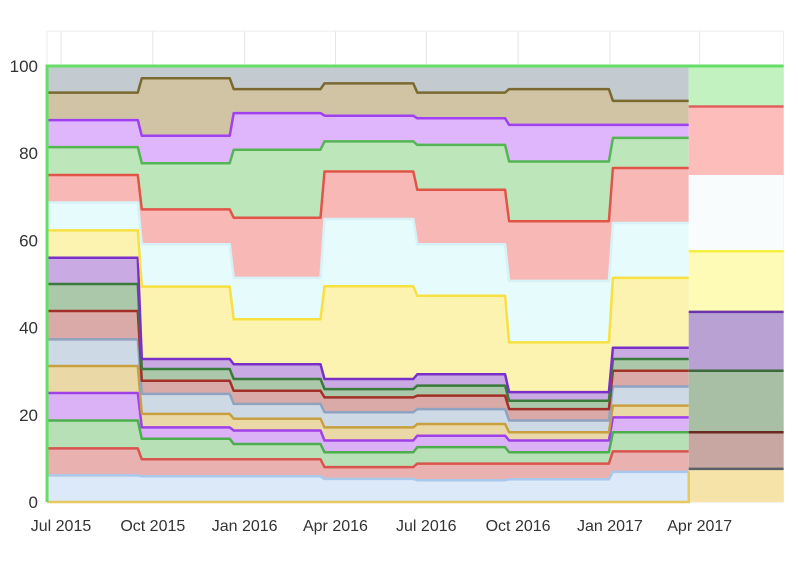 The image size is (798, 570). I want to click on x-tick-label: Jan 2016, so click(245, 526).